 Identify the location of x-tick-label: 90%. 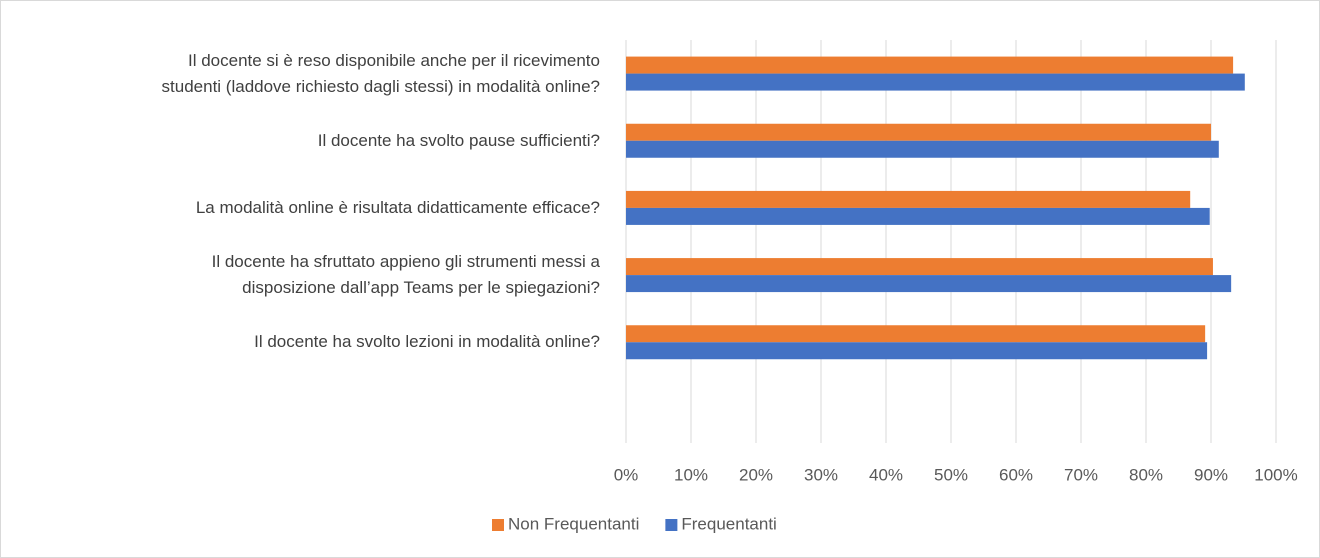
(1211, 474).